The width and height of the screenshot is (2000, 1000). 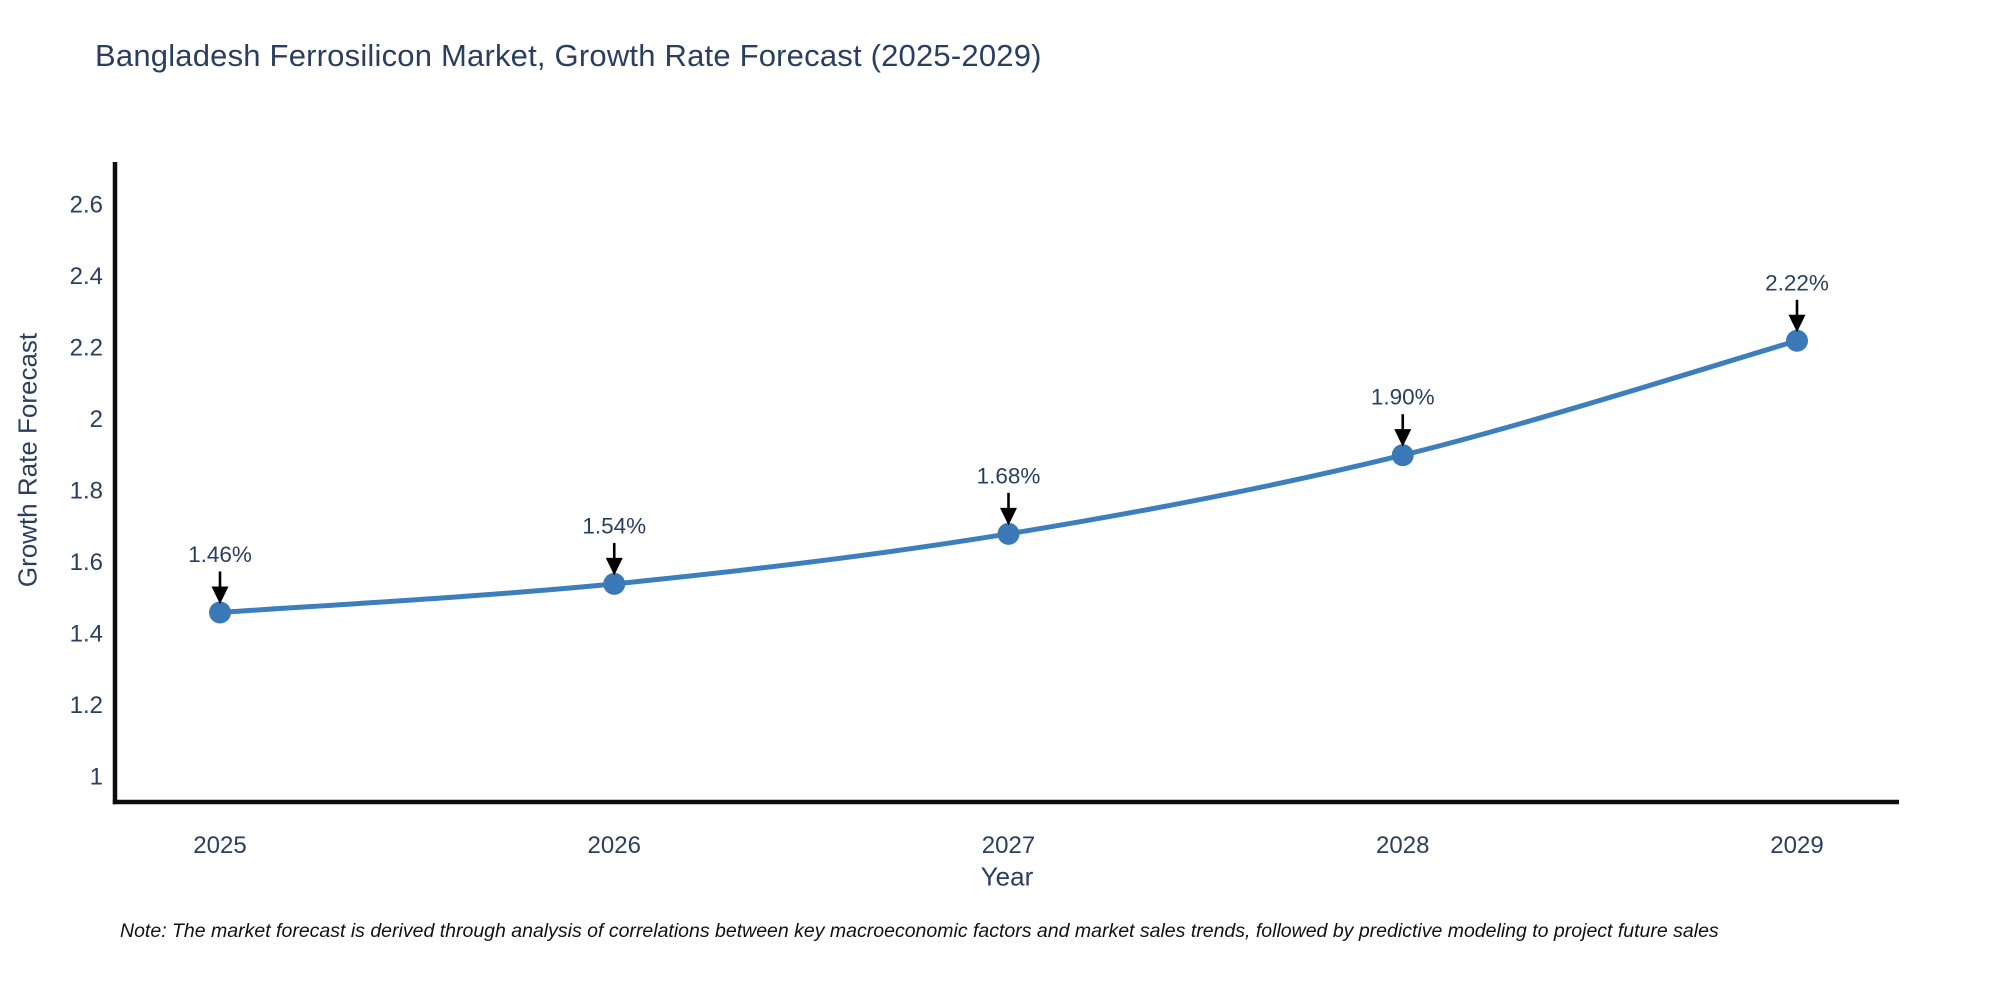 What do you see at coordinates (219, 845) in the screenshot?
I see `x-tick-label: 2025` at bounding box center [219, 845].